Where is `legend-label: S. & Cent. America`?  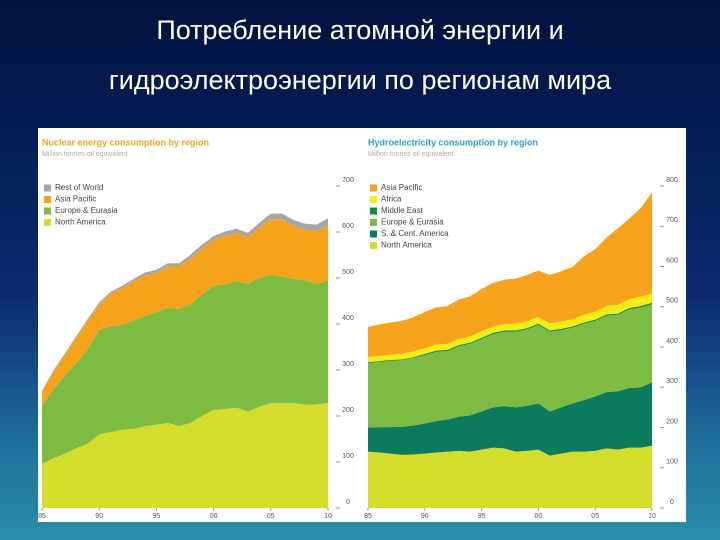
legend-label: S. & Cent. America is located at coordinates (415, 233).